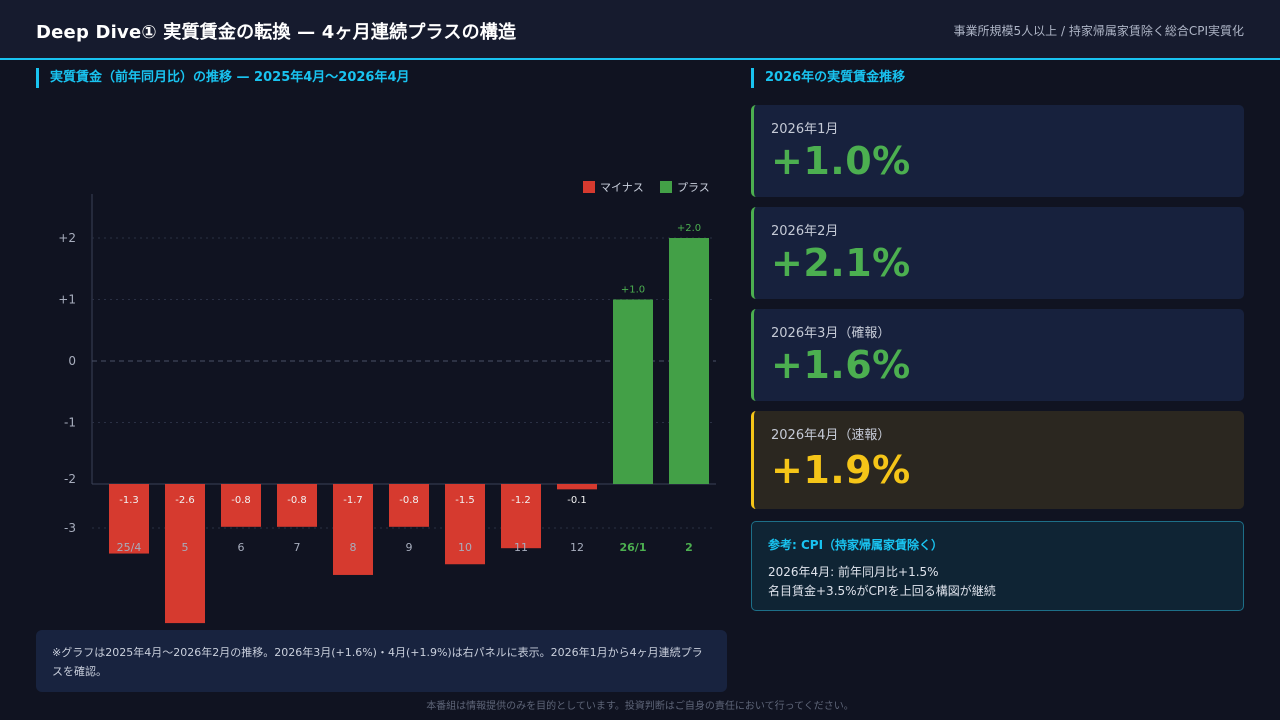 This screenshot has height=720, width=1280. What do you see at coordinates (853, 572) in the screenshot?
I see `reference-line-1: 2026年4月: 前年同月比+1.5%` at bounding box center [853, 572].